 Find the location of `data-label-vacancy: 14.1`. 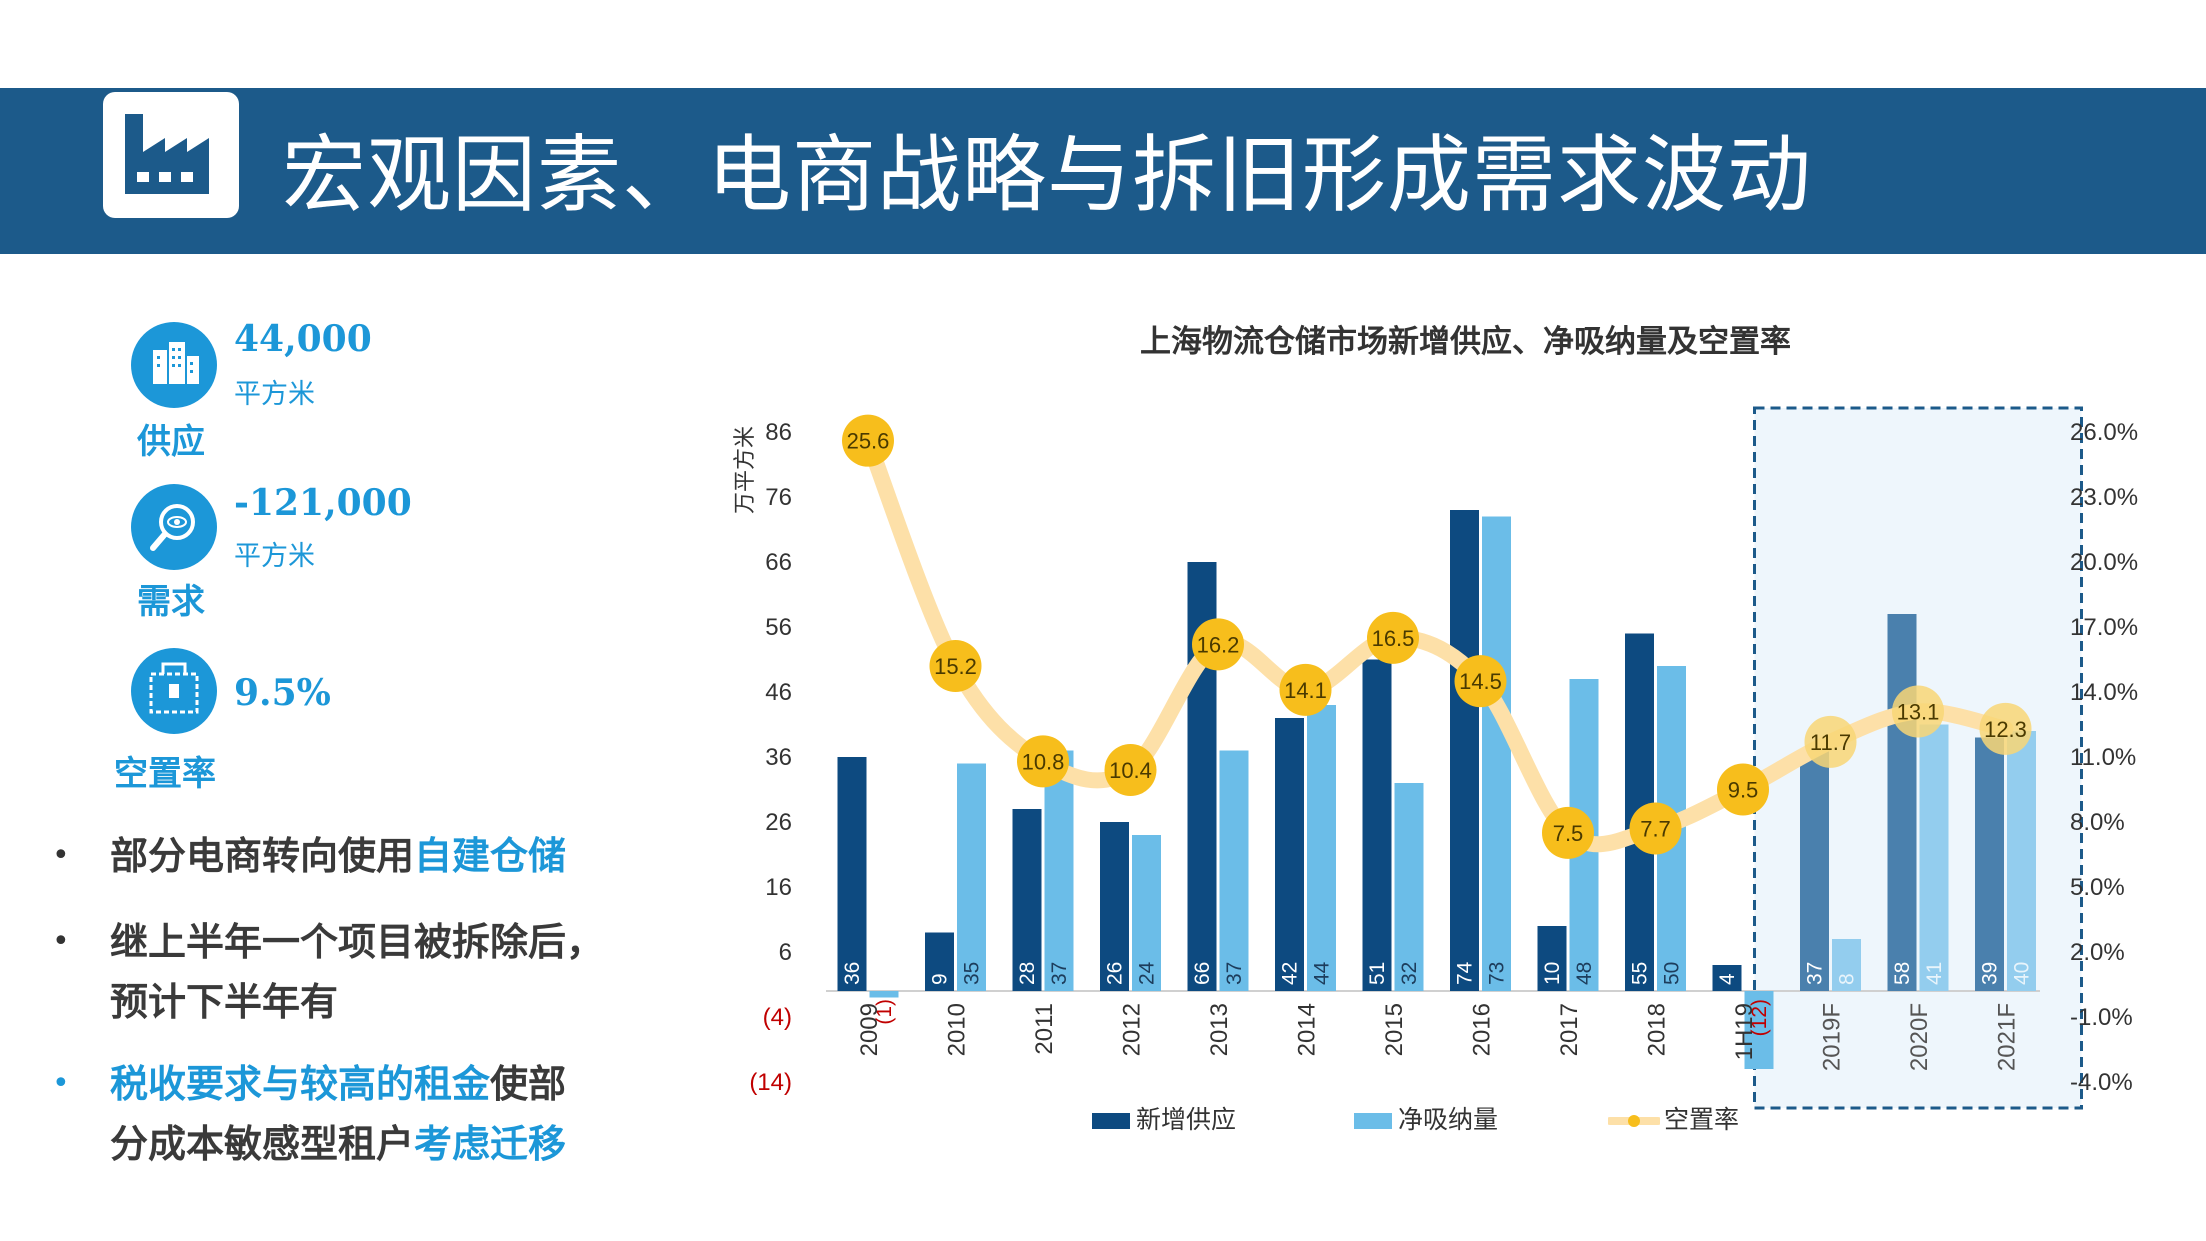

data-label-vacancy: 14.1 is located at coordinates (1305, 690).